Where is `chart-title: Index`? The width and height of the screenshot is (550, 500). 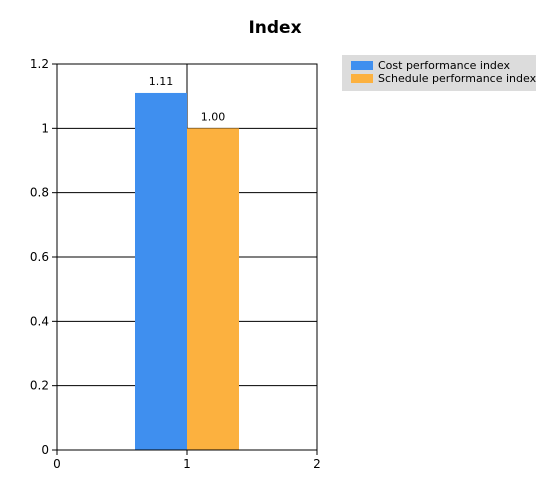
chart-title: Index is located at coordinates (274, 28).